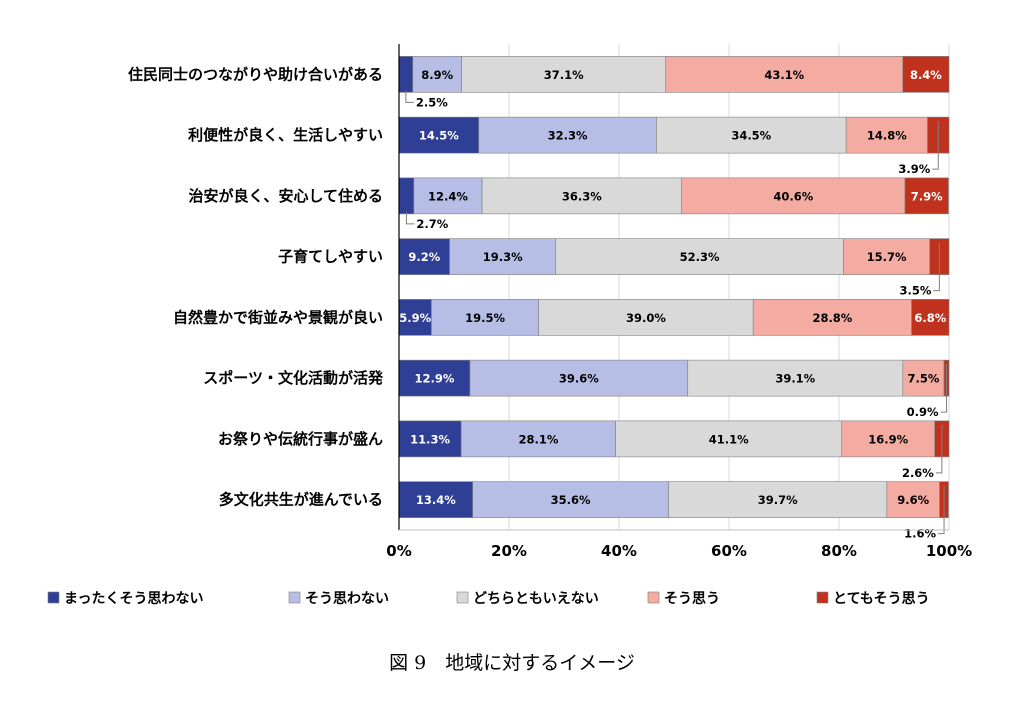 This screenshot has height=707, width=1024. Describe the element at coordinates (432, 102) in the screenshot. I see `data-label: 2.5%` at that location.